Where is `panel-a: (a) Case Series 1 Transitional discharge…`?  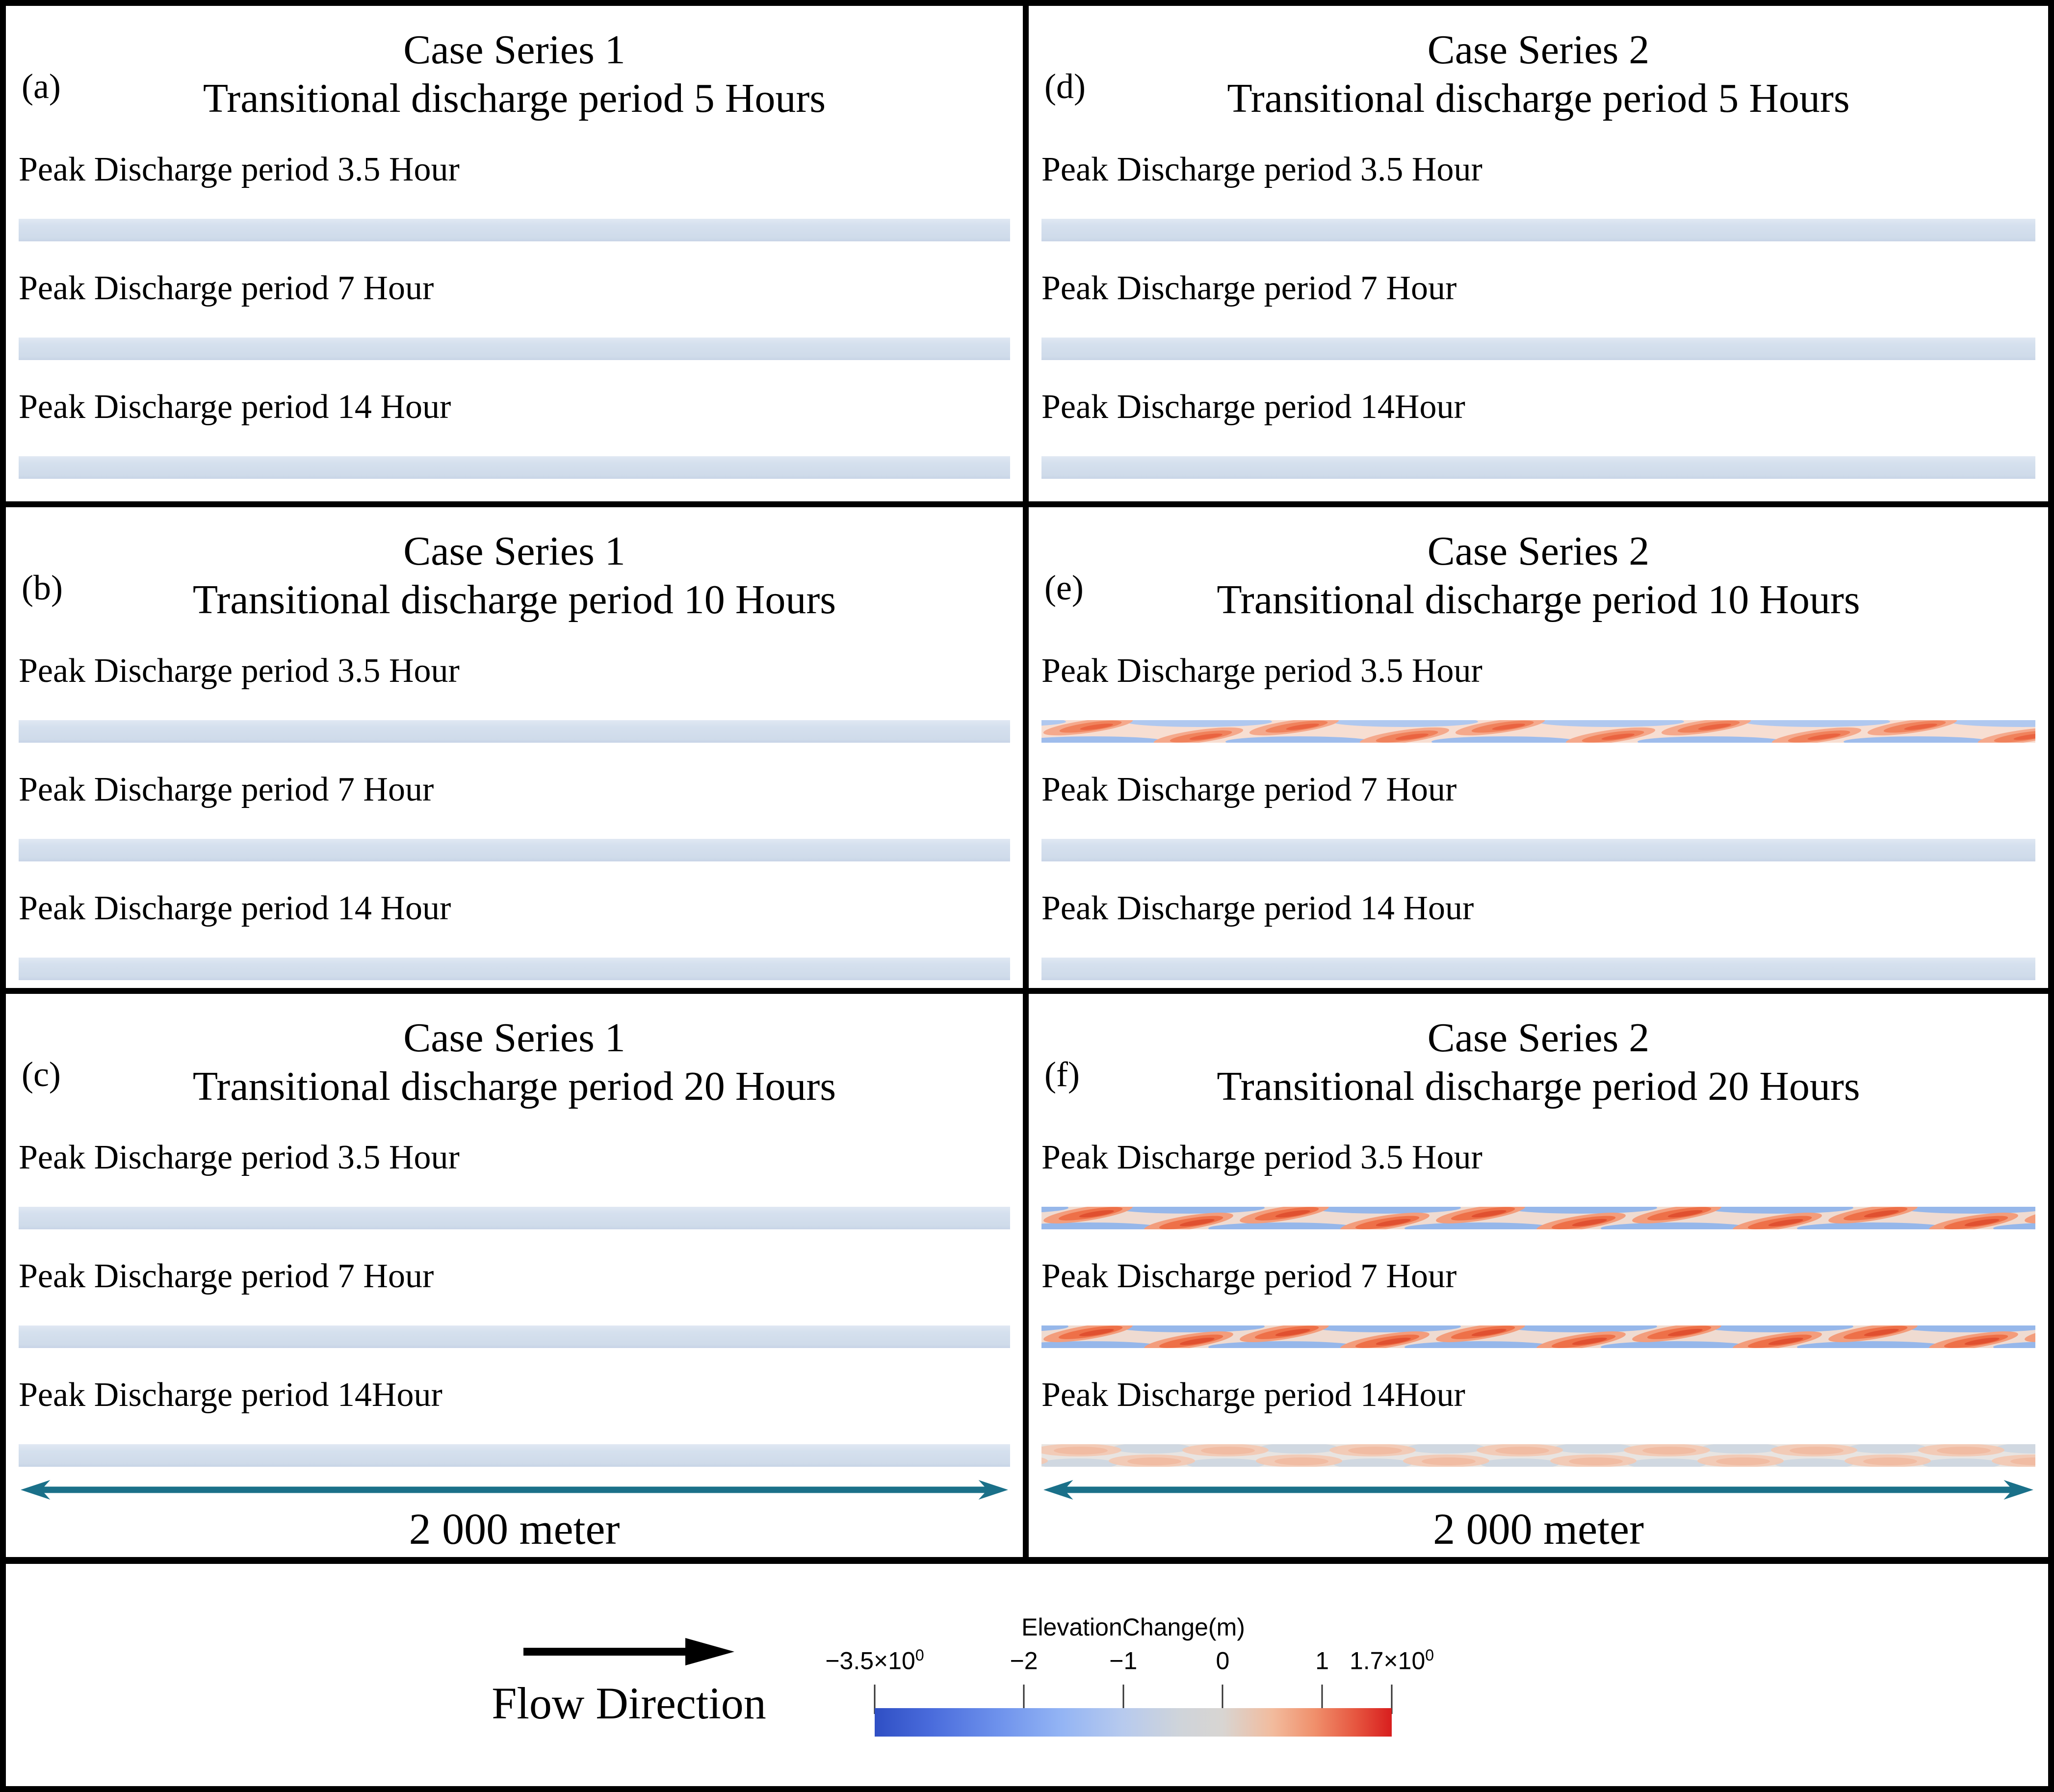 panel-a: (a) Case Series 1 Transitional discharge… is located at coordinates (514, 253).